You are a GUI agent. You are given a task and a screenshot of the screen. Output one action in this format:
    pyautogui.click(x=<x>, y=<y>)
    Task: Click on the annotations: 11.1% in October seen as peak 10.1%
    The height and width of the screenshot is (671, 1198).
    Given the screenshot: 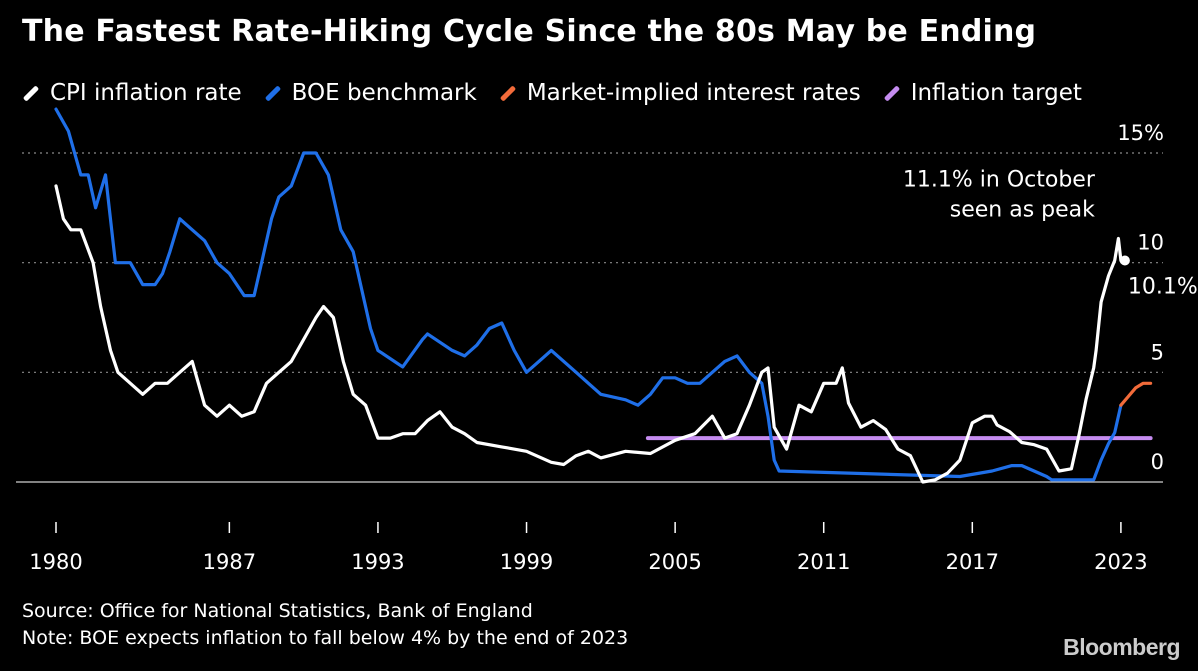 What is the action you would take?
    pyautogui.click(x=1050, y=234)
    